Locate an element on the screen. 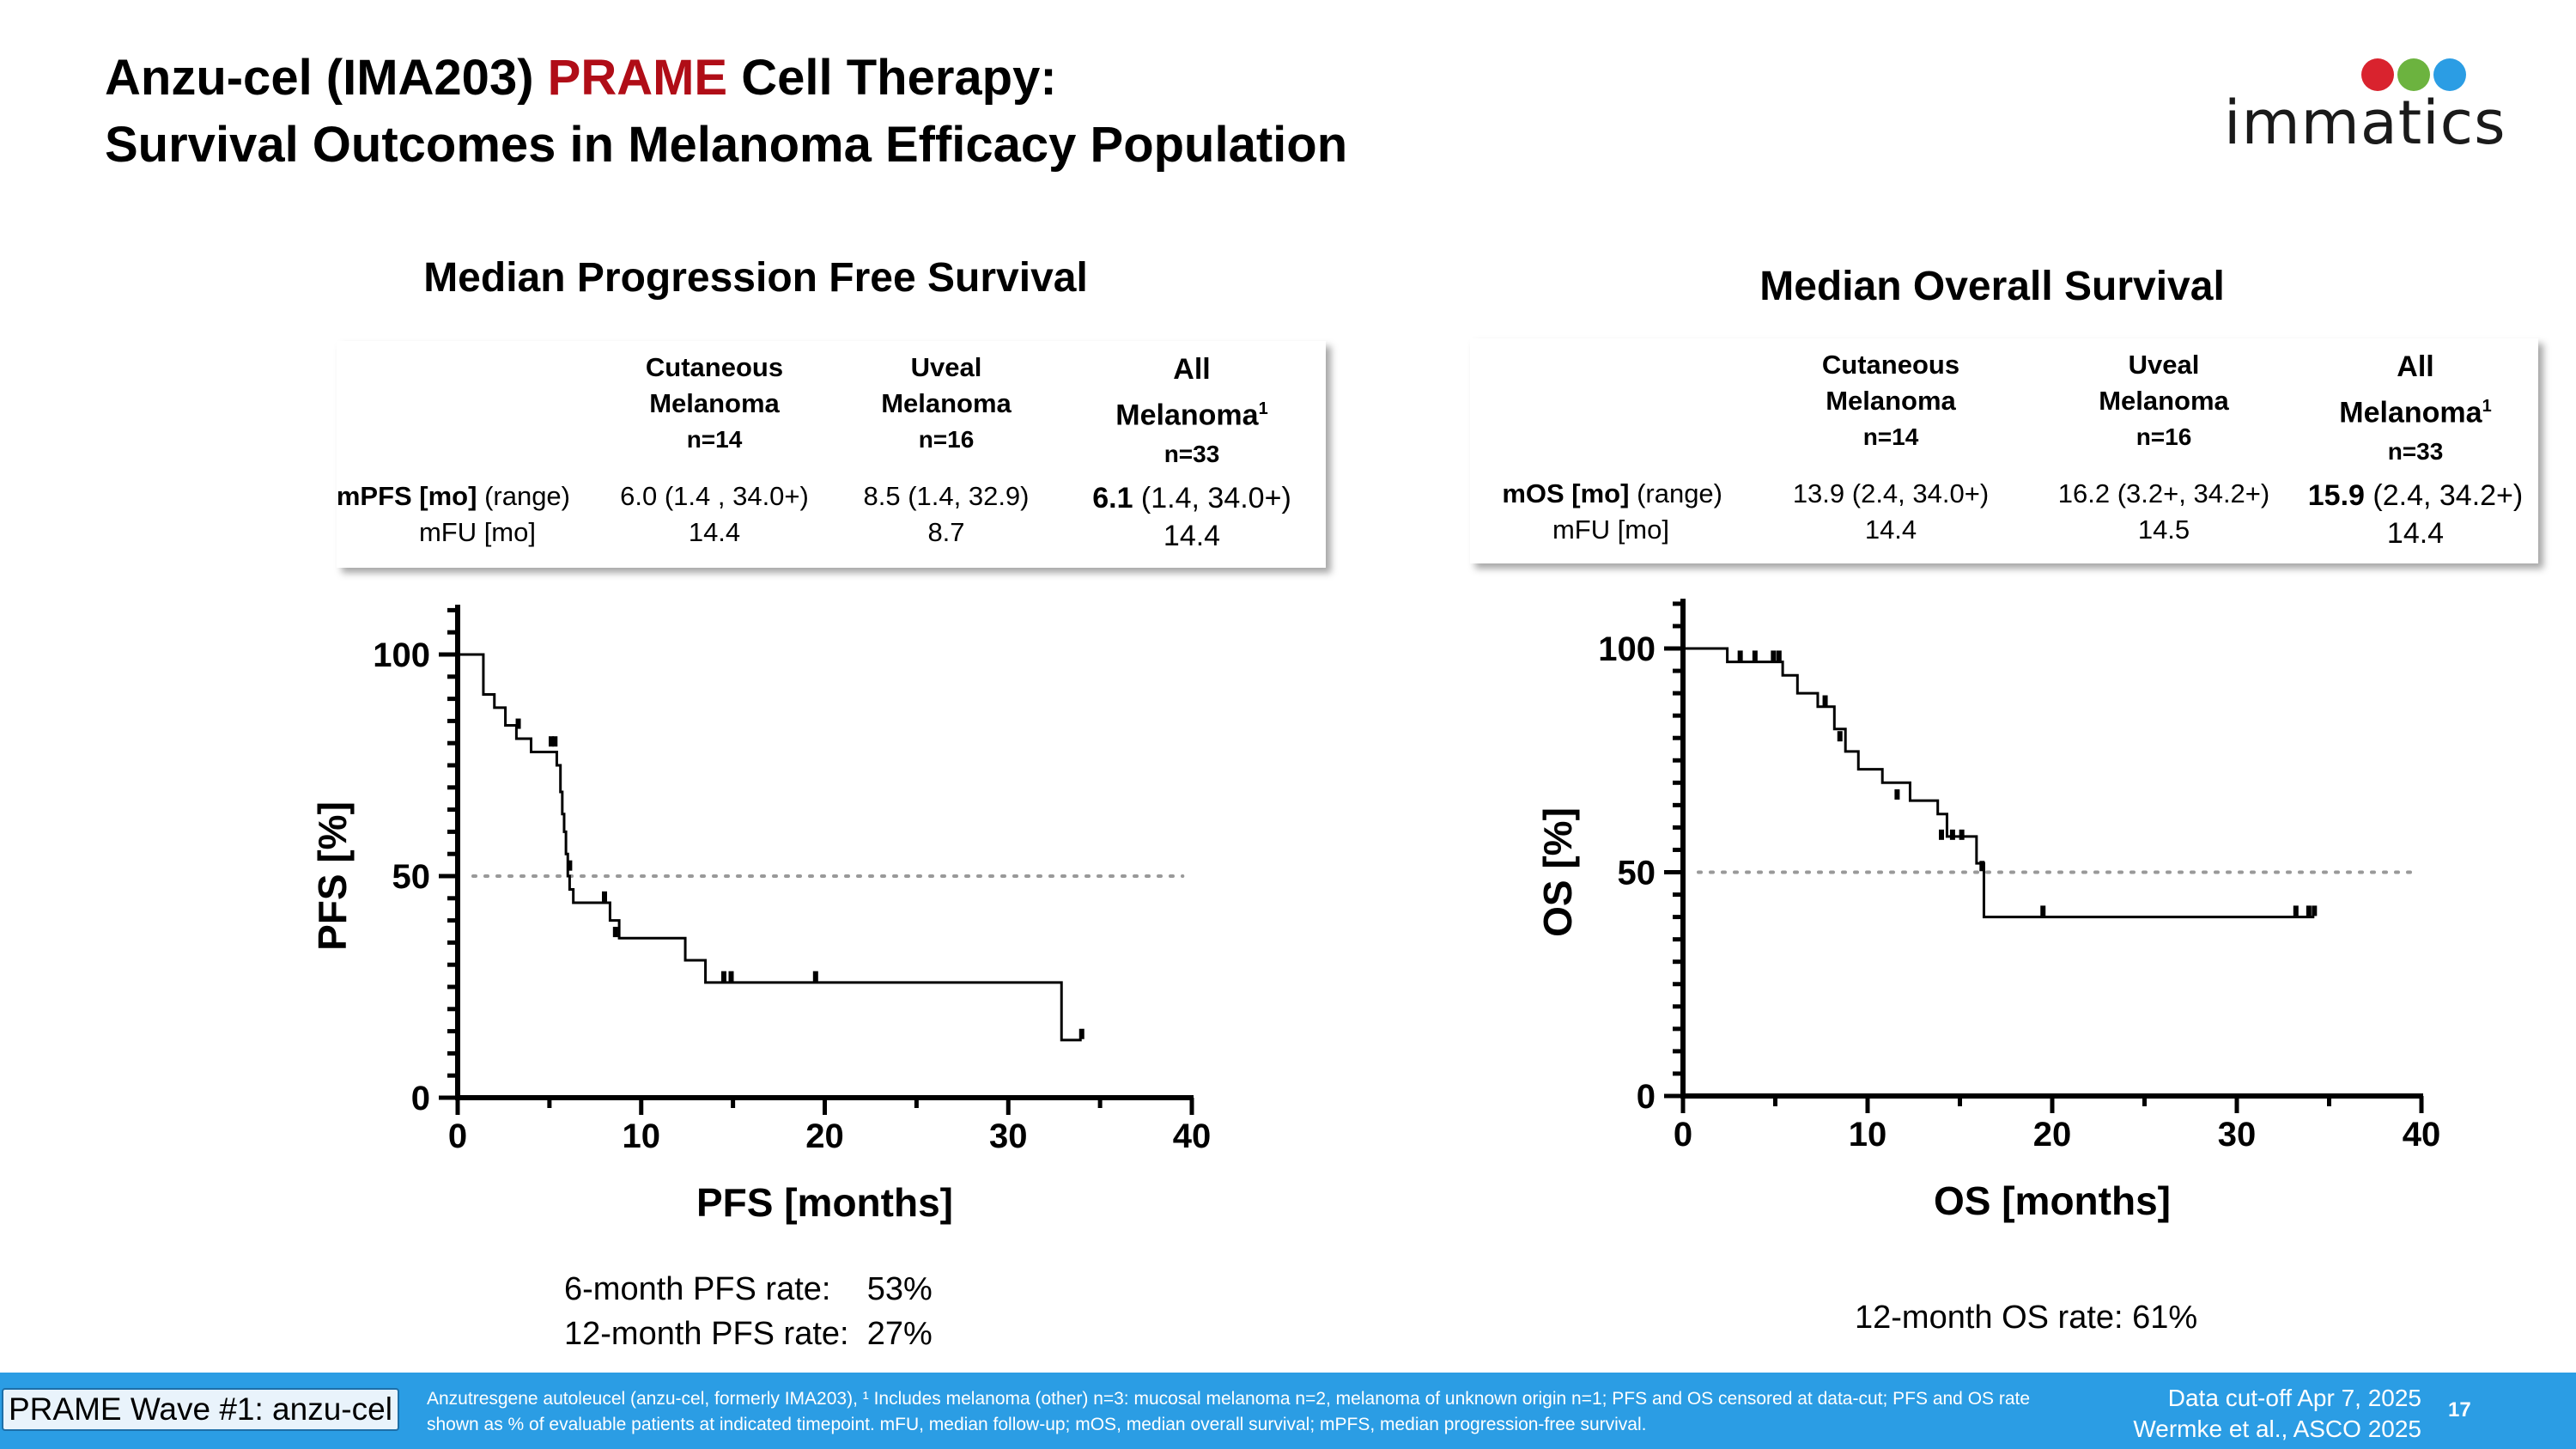 The image size is (2576, 1449). pfs-y-tick-label: 50 is located at coordinates (411, 877).